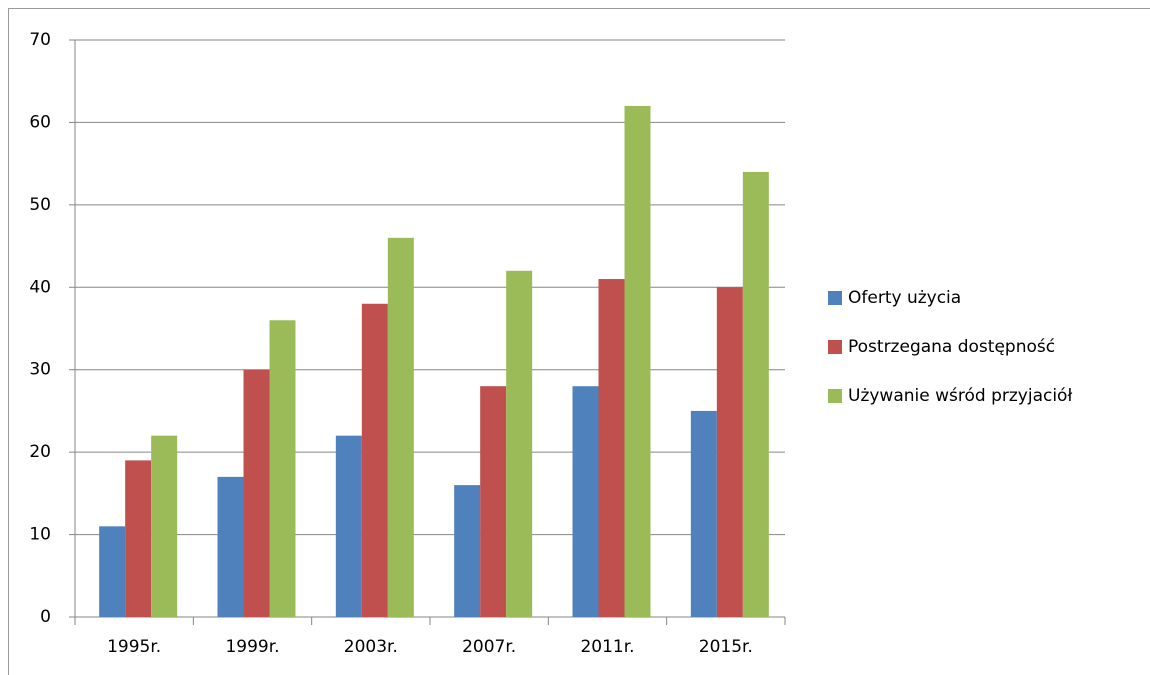 Image resolution: width=1150 pixels, height=675 pixels. I want to click on y-tick-label: 30, so click(40, 370).